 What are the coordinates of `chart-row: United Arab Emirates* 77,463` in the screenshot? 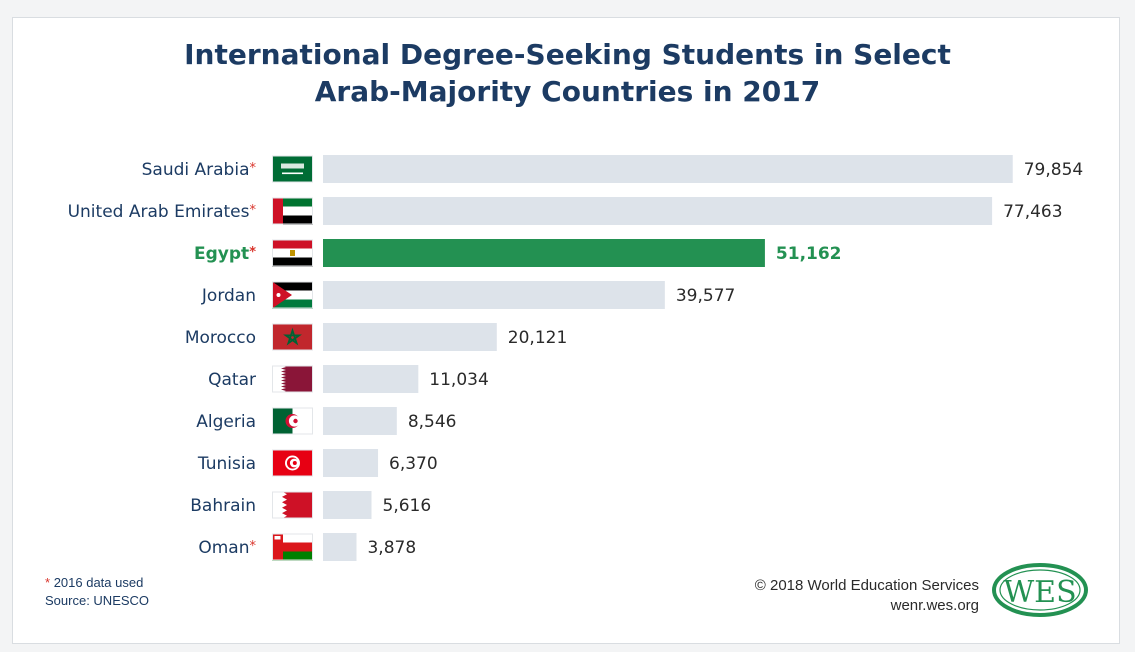 It's located at (565, 211).